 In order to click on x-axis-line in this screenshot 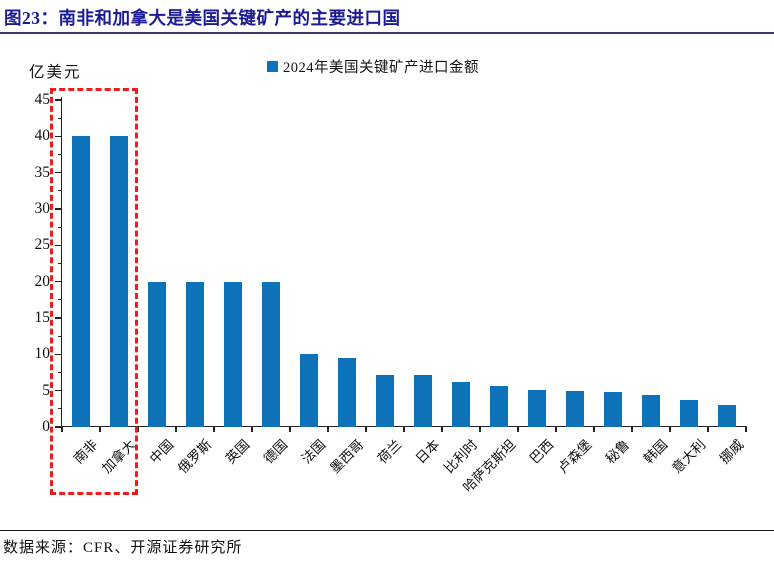, I will do `click(404, 427)`.